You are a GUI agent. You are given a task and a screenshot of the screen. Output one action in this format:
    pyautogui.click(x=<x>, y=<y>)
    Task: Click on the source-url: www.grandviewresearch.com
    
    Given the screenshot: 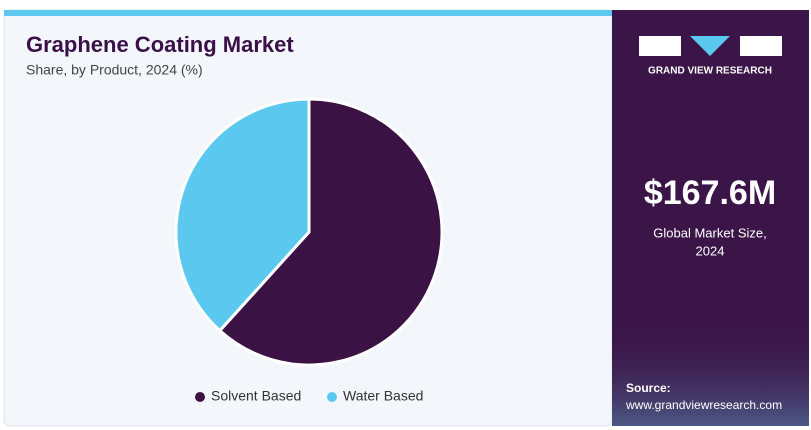 What is the action you would take?
    pyautogui.click(x=703, y=405)
    